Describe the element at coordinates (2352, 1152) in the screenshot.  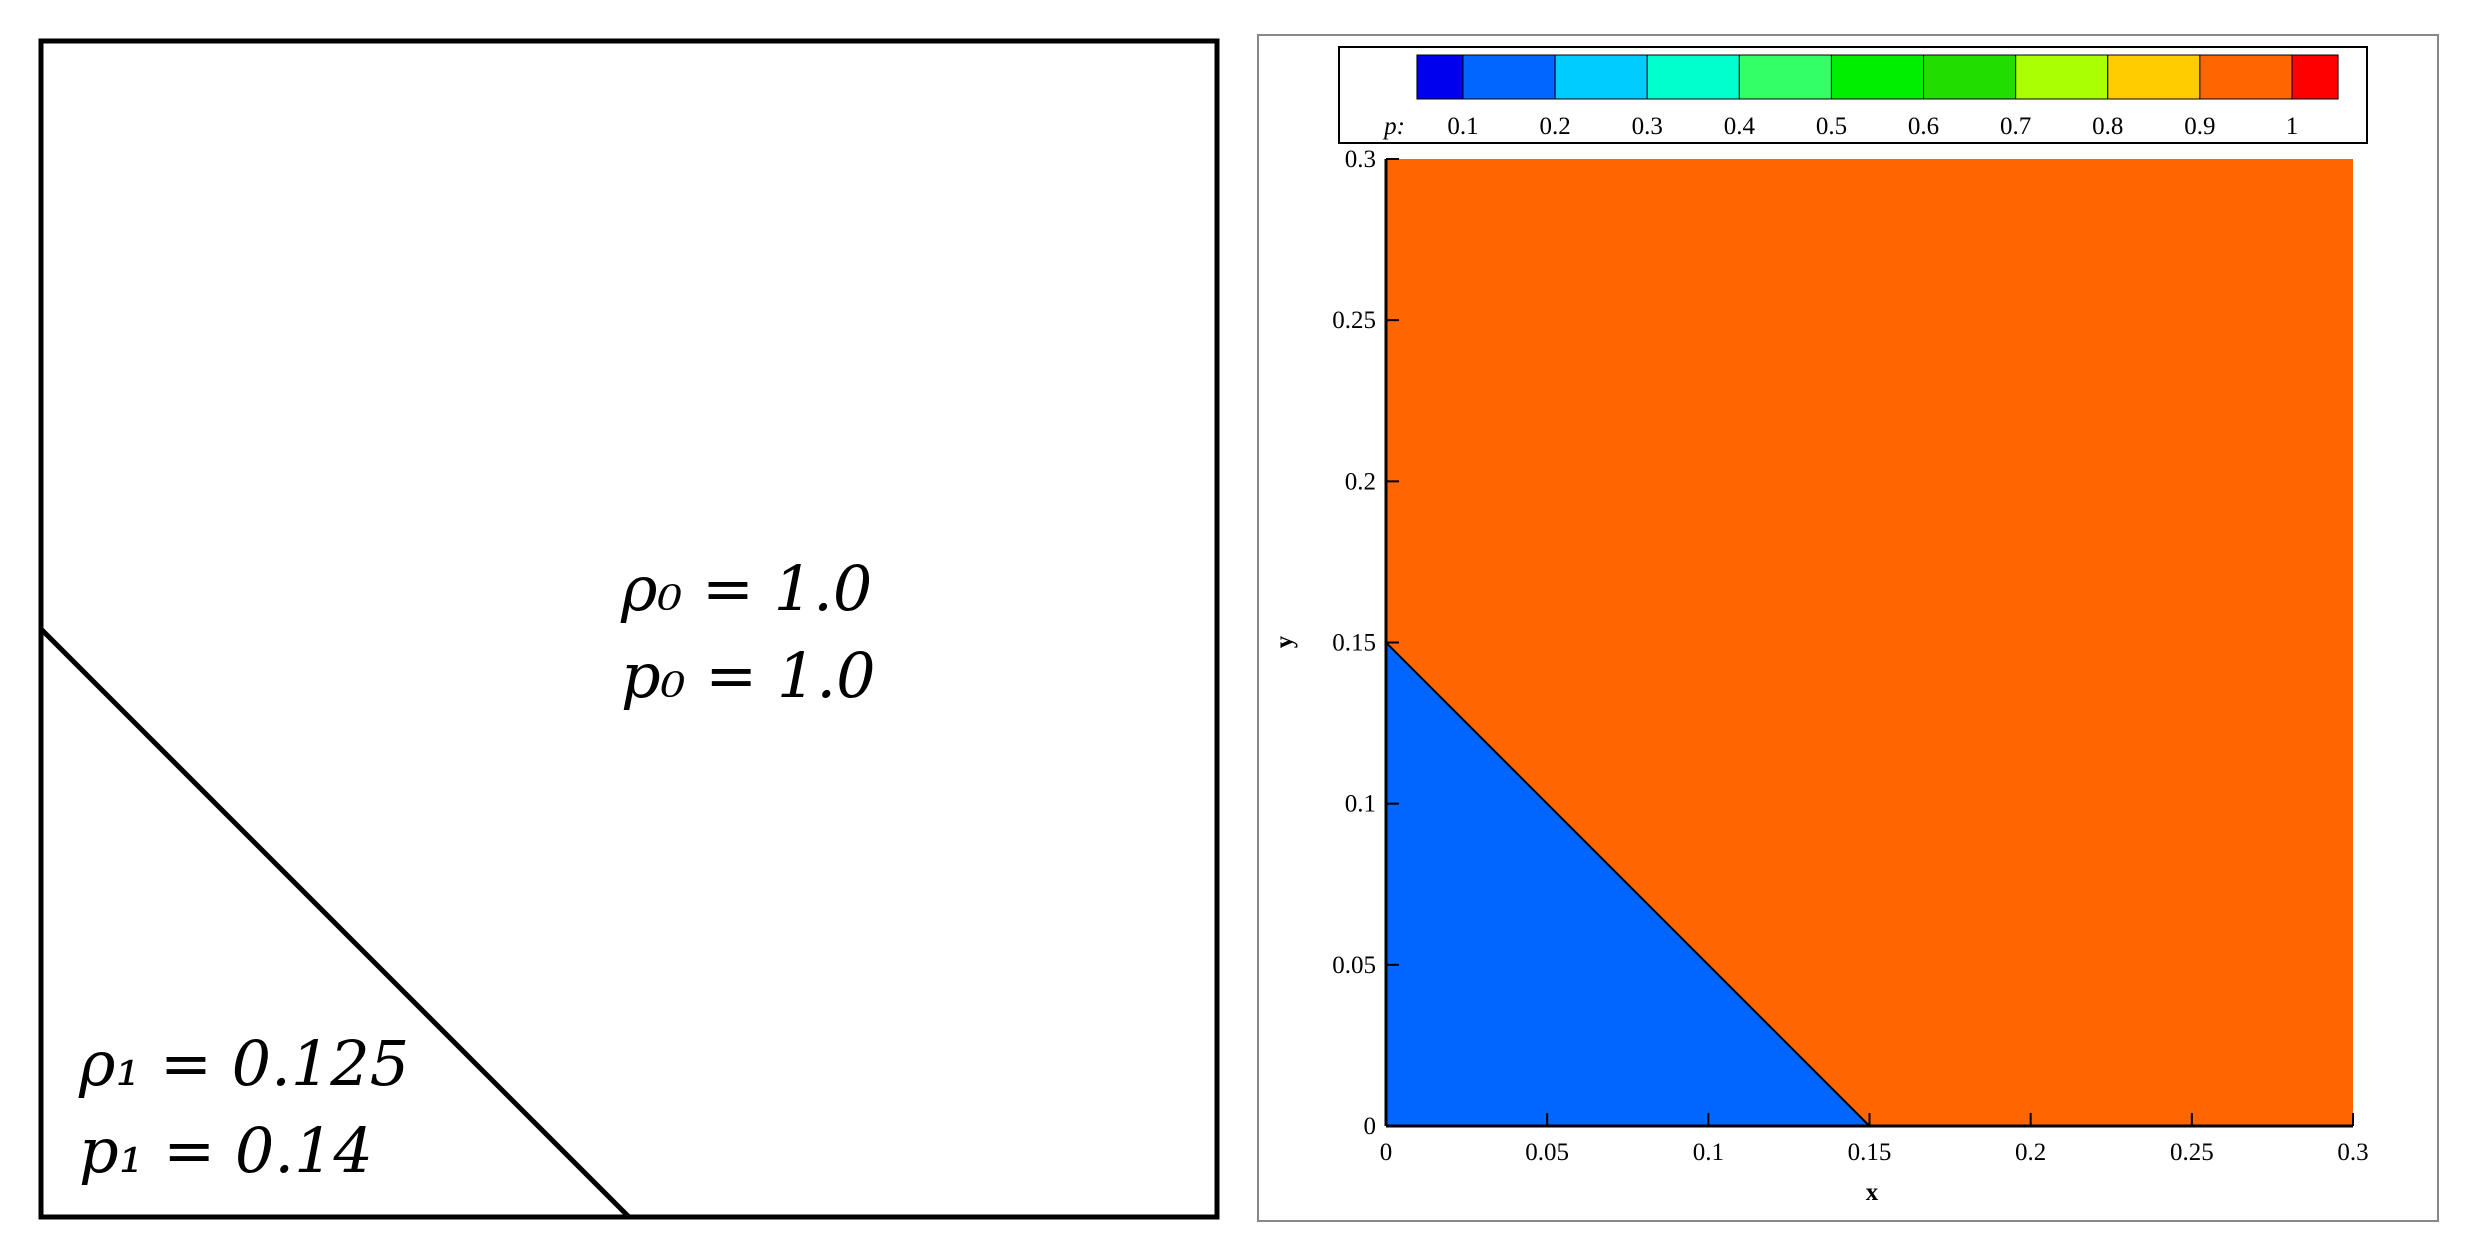
I see `x-tick-label: 0.3` at that location.